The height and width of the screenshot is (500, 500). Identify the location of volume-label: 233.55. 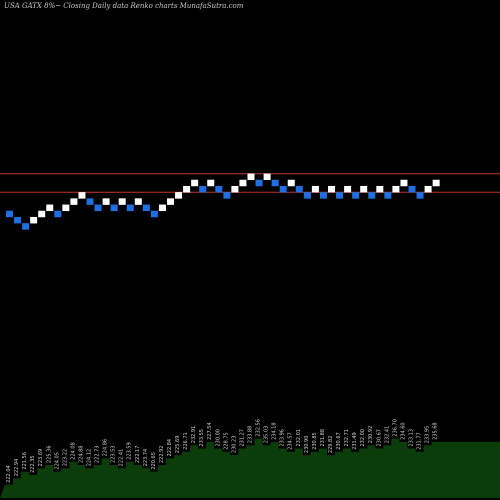
(202, 438).